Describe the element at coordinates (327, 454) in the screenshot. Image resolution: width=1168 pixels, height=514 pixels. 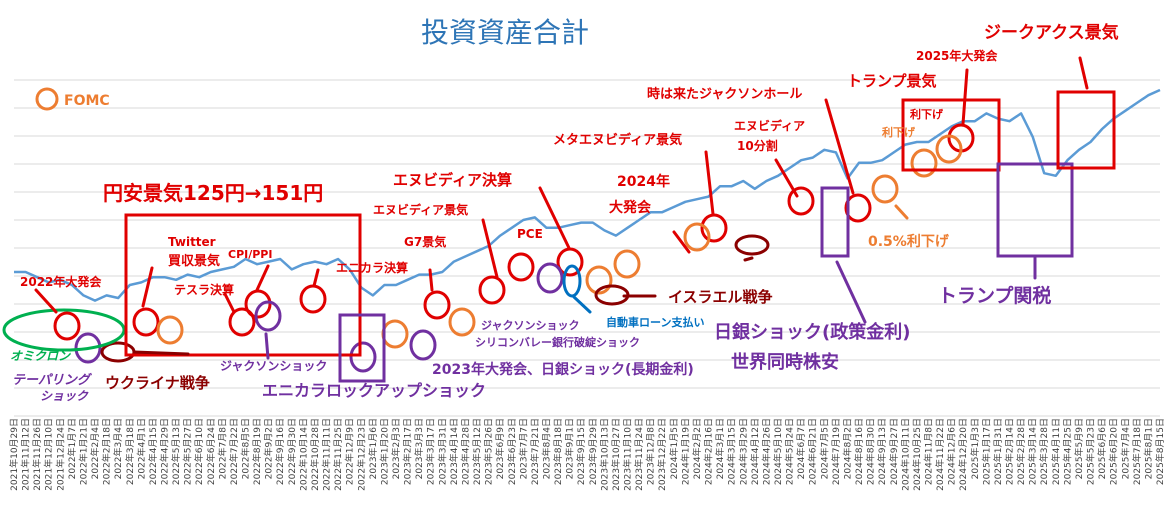
I see `x-tick-label: 2022年11月11日` at that location.